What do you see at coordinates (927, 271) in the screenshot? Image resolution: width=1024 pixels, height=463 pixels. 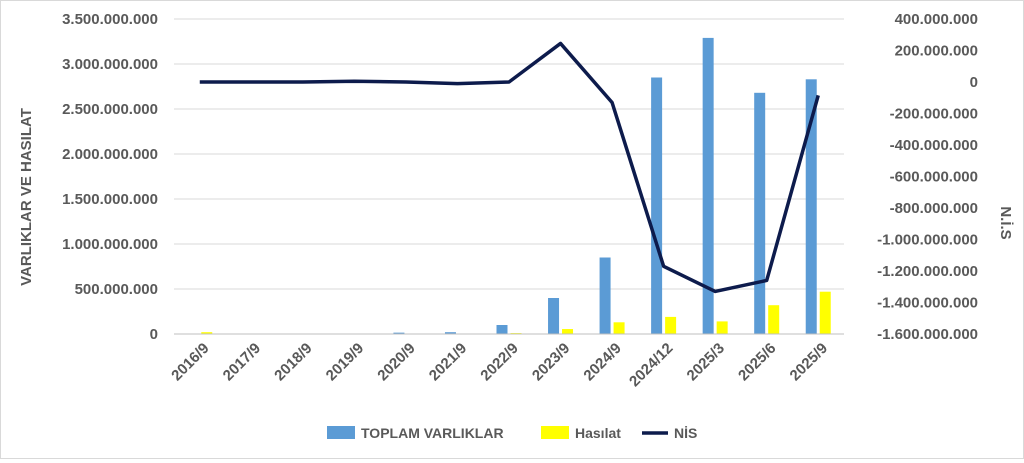 I see `right-tick-label: -1.200.000.000` at bounding box center [927, 271].